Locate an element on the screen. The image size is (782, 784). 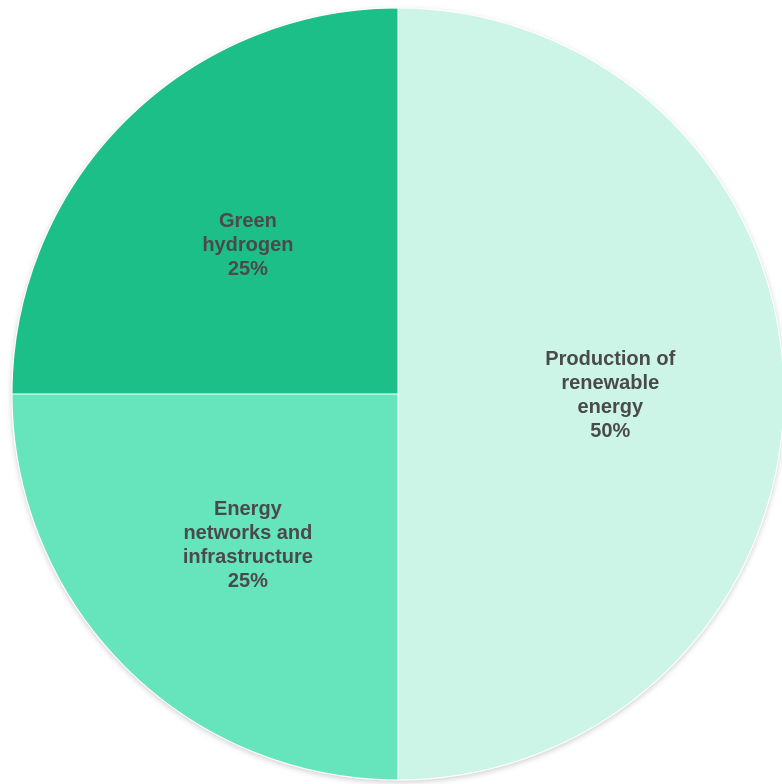
slice-label: Green hydrogen 25% is located at coordinates (247, 245).